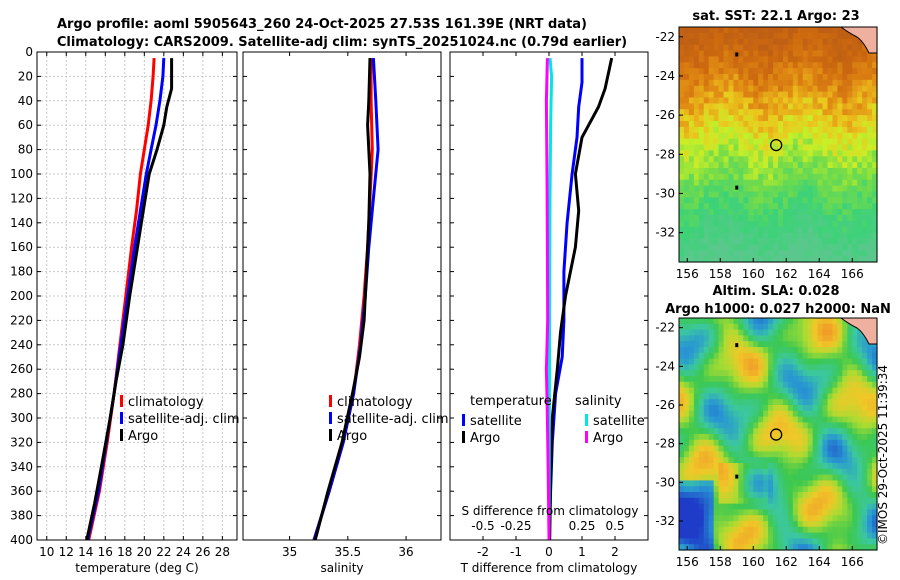 The image size is (900, 580). Describe the element at coordinates (665, 154) in the screenshot. I see `y-tick-label: -28` at that location.